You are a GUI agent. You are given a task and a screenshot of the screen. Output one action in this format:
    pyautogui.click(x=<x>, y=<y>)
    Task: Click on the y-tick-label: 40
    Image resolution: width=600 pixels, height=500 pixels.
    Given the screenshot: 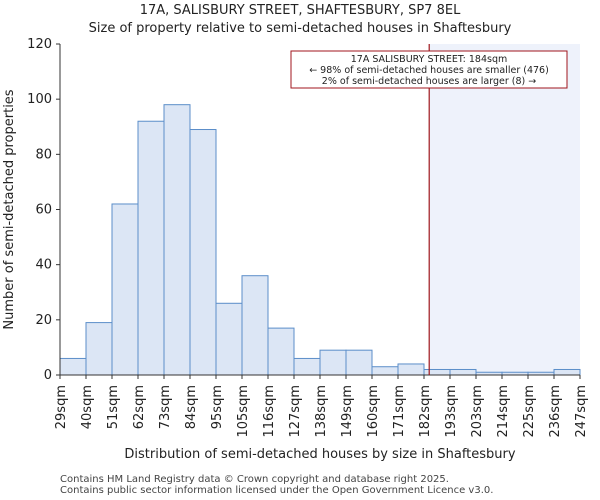 What is the action you would take?
    pyautogui.click(x=43, y=265)
    